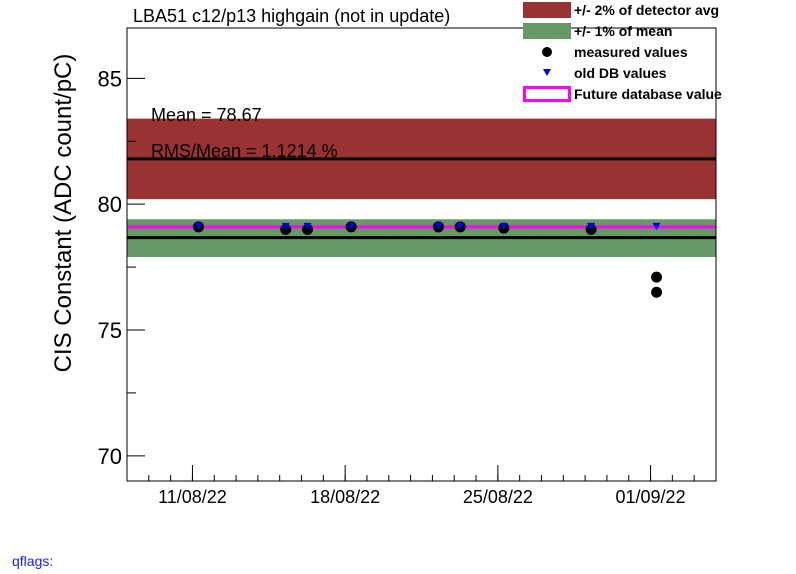  Describe the element at coordinates (631, 52) in the screenshot. I see `legend-label: measured values` at that location.